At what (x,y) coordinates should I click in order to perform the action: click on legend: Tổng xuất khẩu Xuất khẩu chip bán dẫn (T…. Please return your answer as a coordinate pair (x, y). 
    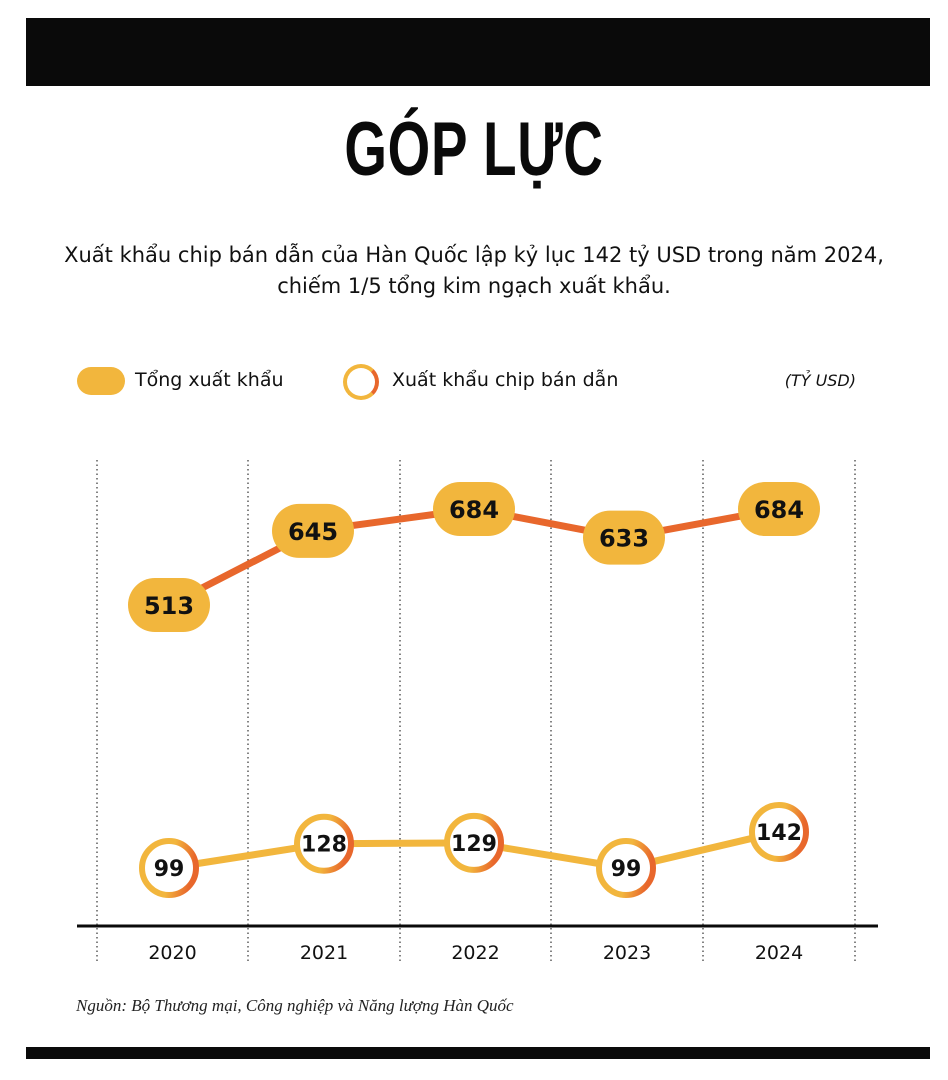
    Looking at the image, I should click on (474, 382).